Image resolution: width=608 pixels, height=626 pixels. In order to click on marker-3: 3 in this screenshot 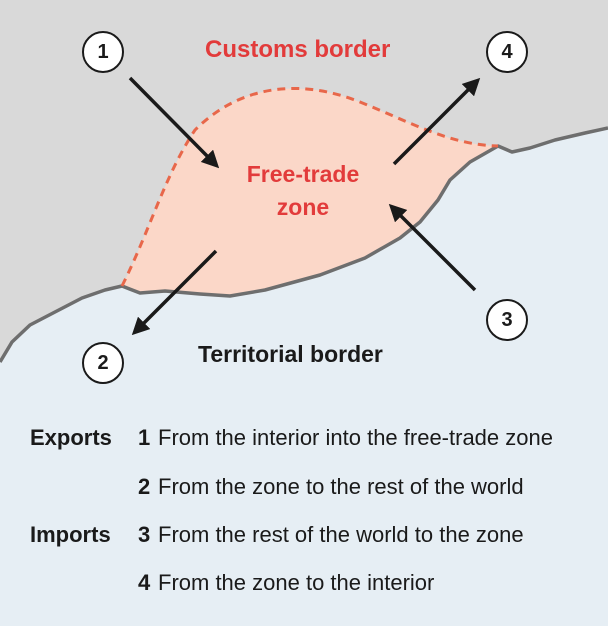, I will do `click(507, 320)`.